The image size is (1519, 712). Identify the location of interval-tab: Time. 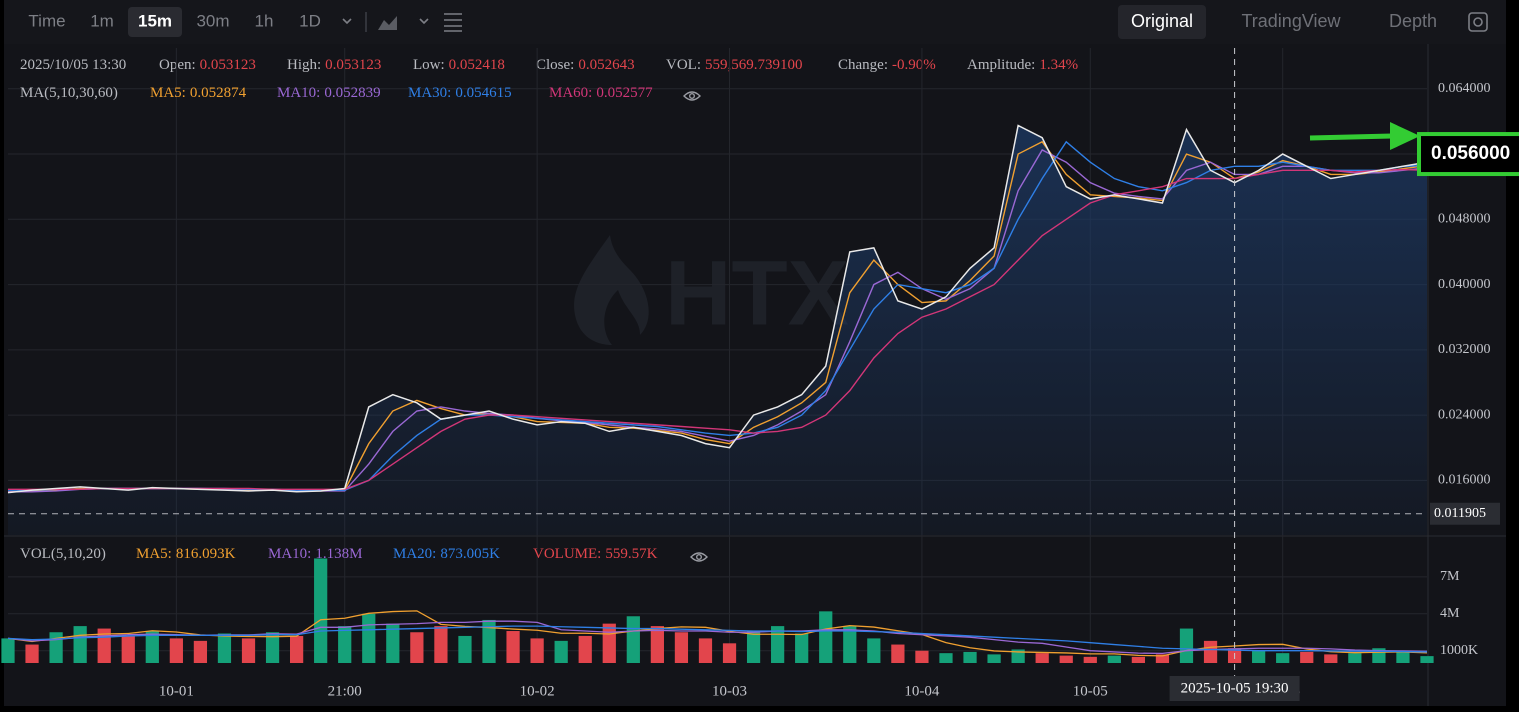
(46, 20).